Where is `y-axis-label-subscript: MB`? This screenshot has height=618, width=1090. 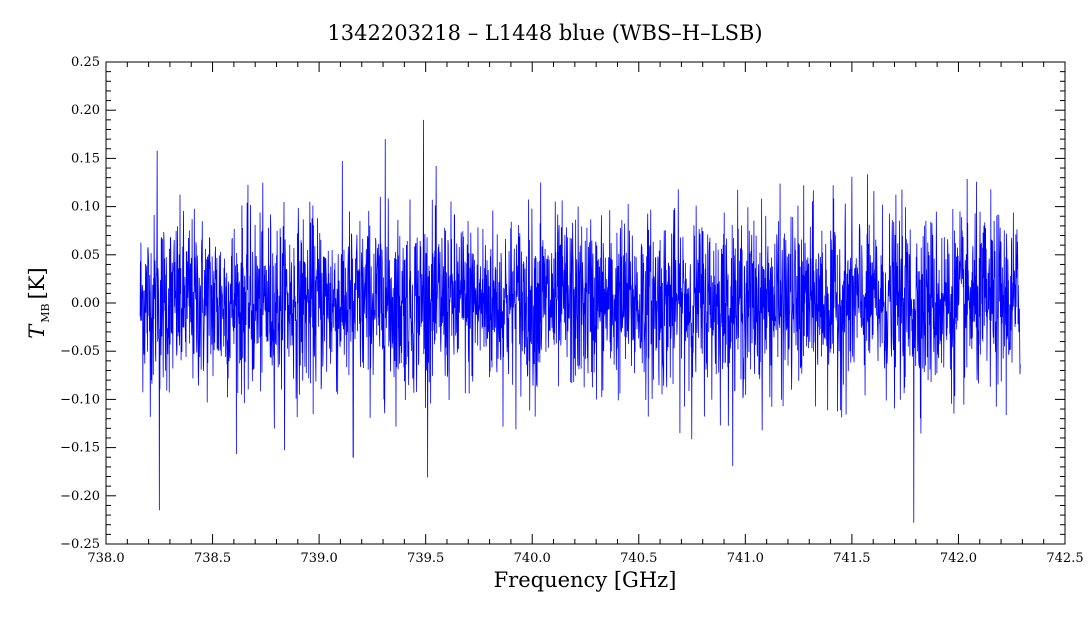
y-axis-label-subscript: MB is located at coordinates (45, 312).